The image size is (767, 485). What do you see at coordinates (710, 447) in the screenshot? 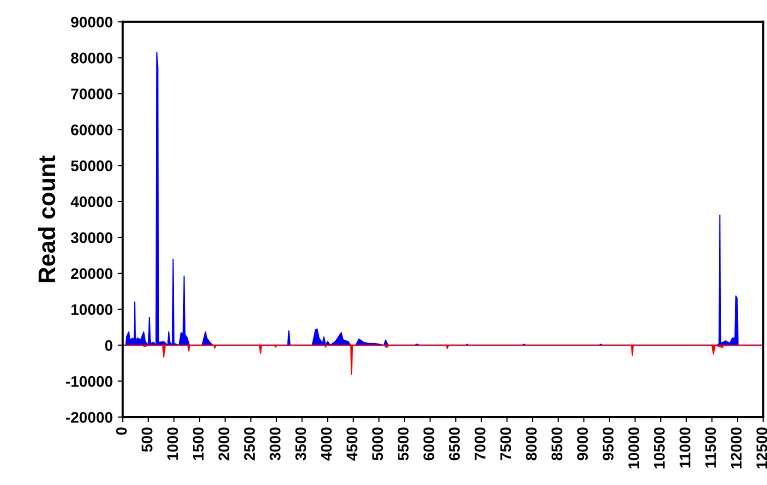
I see `x-tick-label: 11500` at bounding box center [710, 447].